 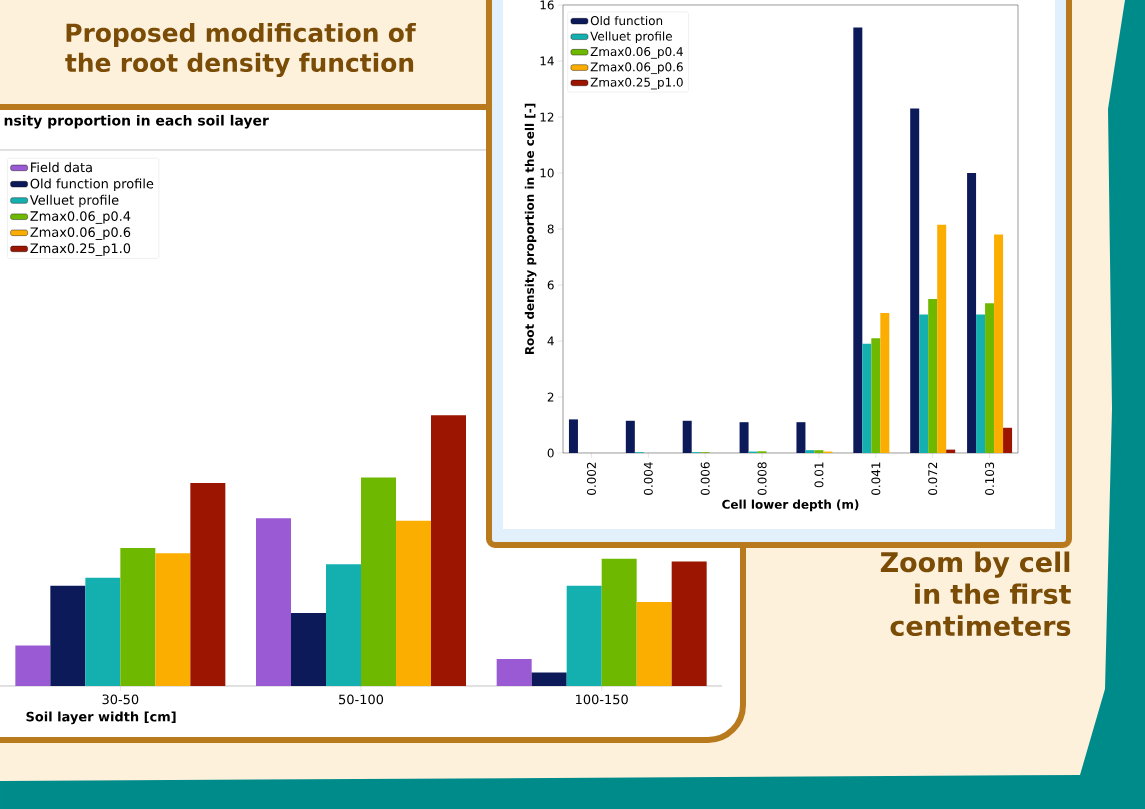 What do you see at coordinates (790, 505) in the screenshot?
I see `x-axis-title: Cell lower depth (m)` at bounding box center [790, 505].